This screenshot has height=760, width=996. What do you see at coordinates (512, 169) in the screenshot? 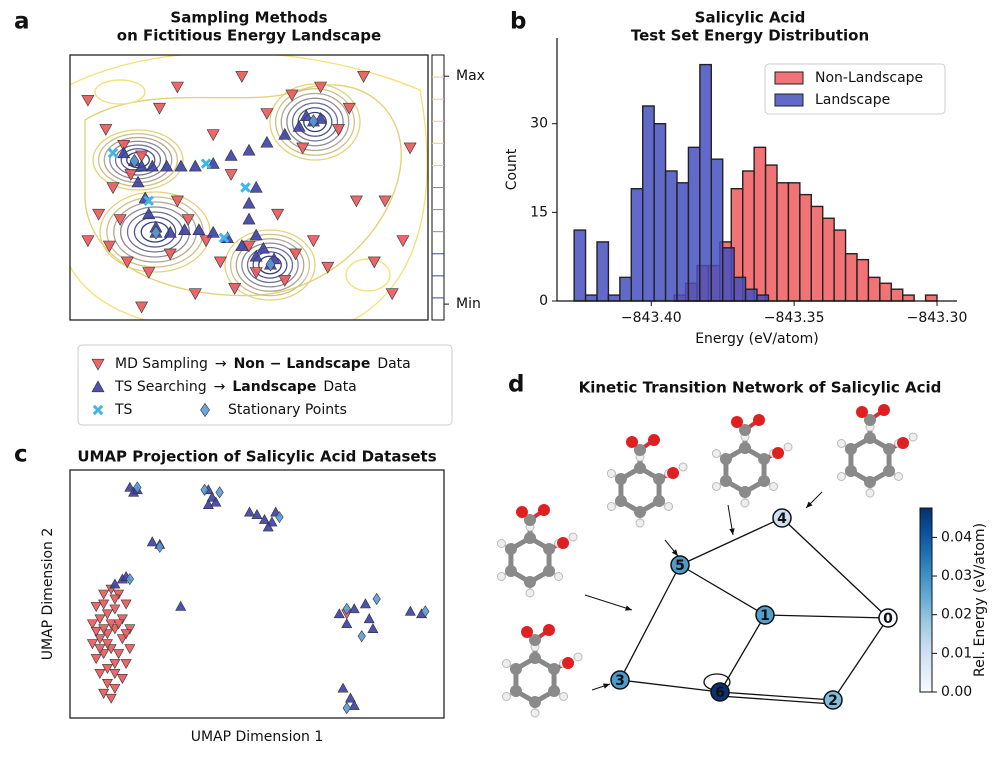
I see `y-axis-label: Count` at bounding box center [512, 169].